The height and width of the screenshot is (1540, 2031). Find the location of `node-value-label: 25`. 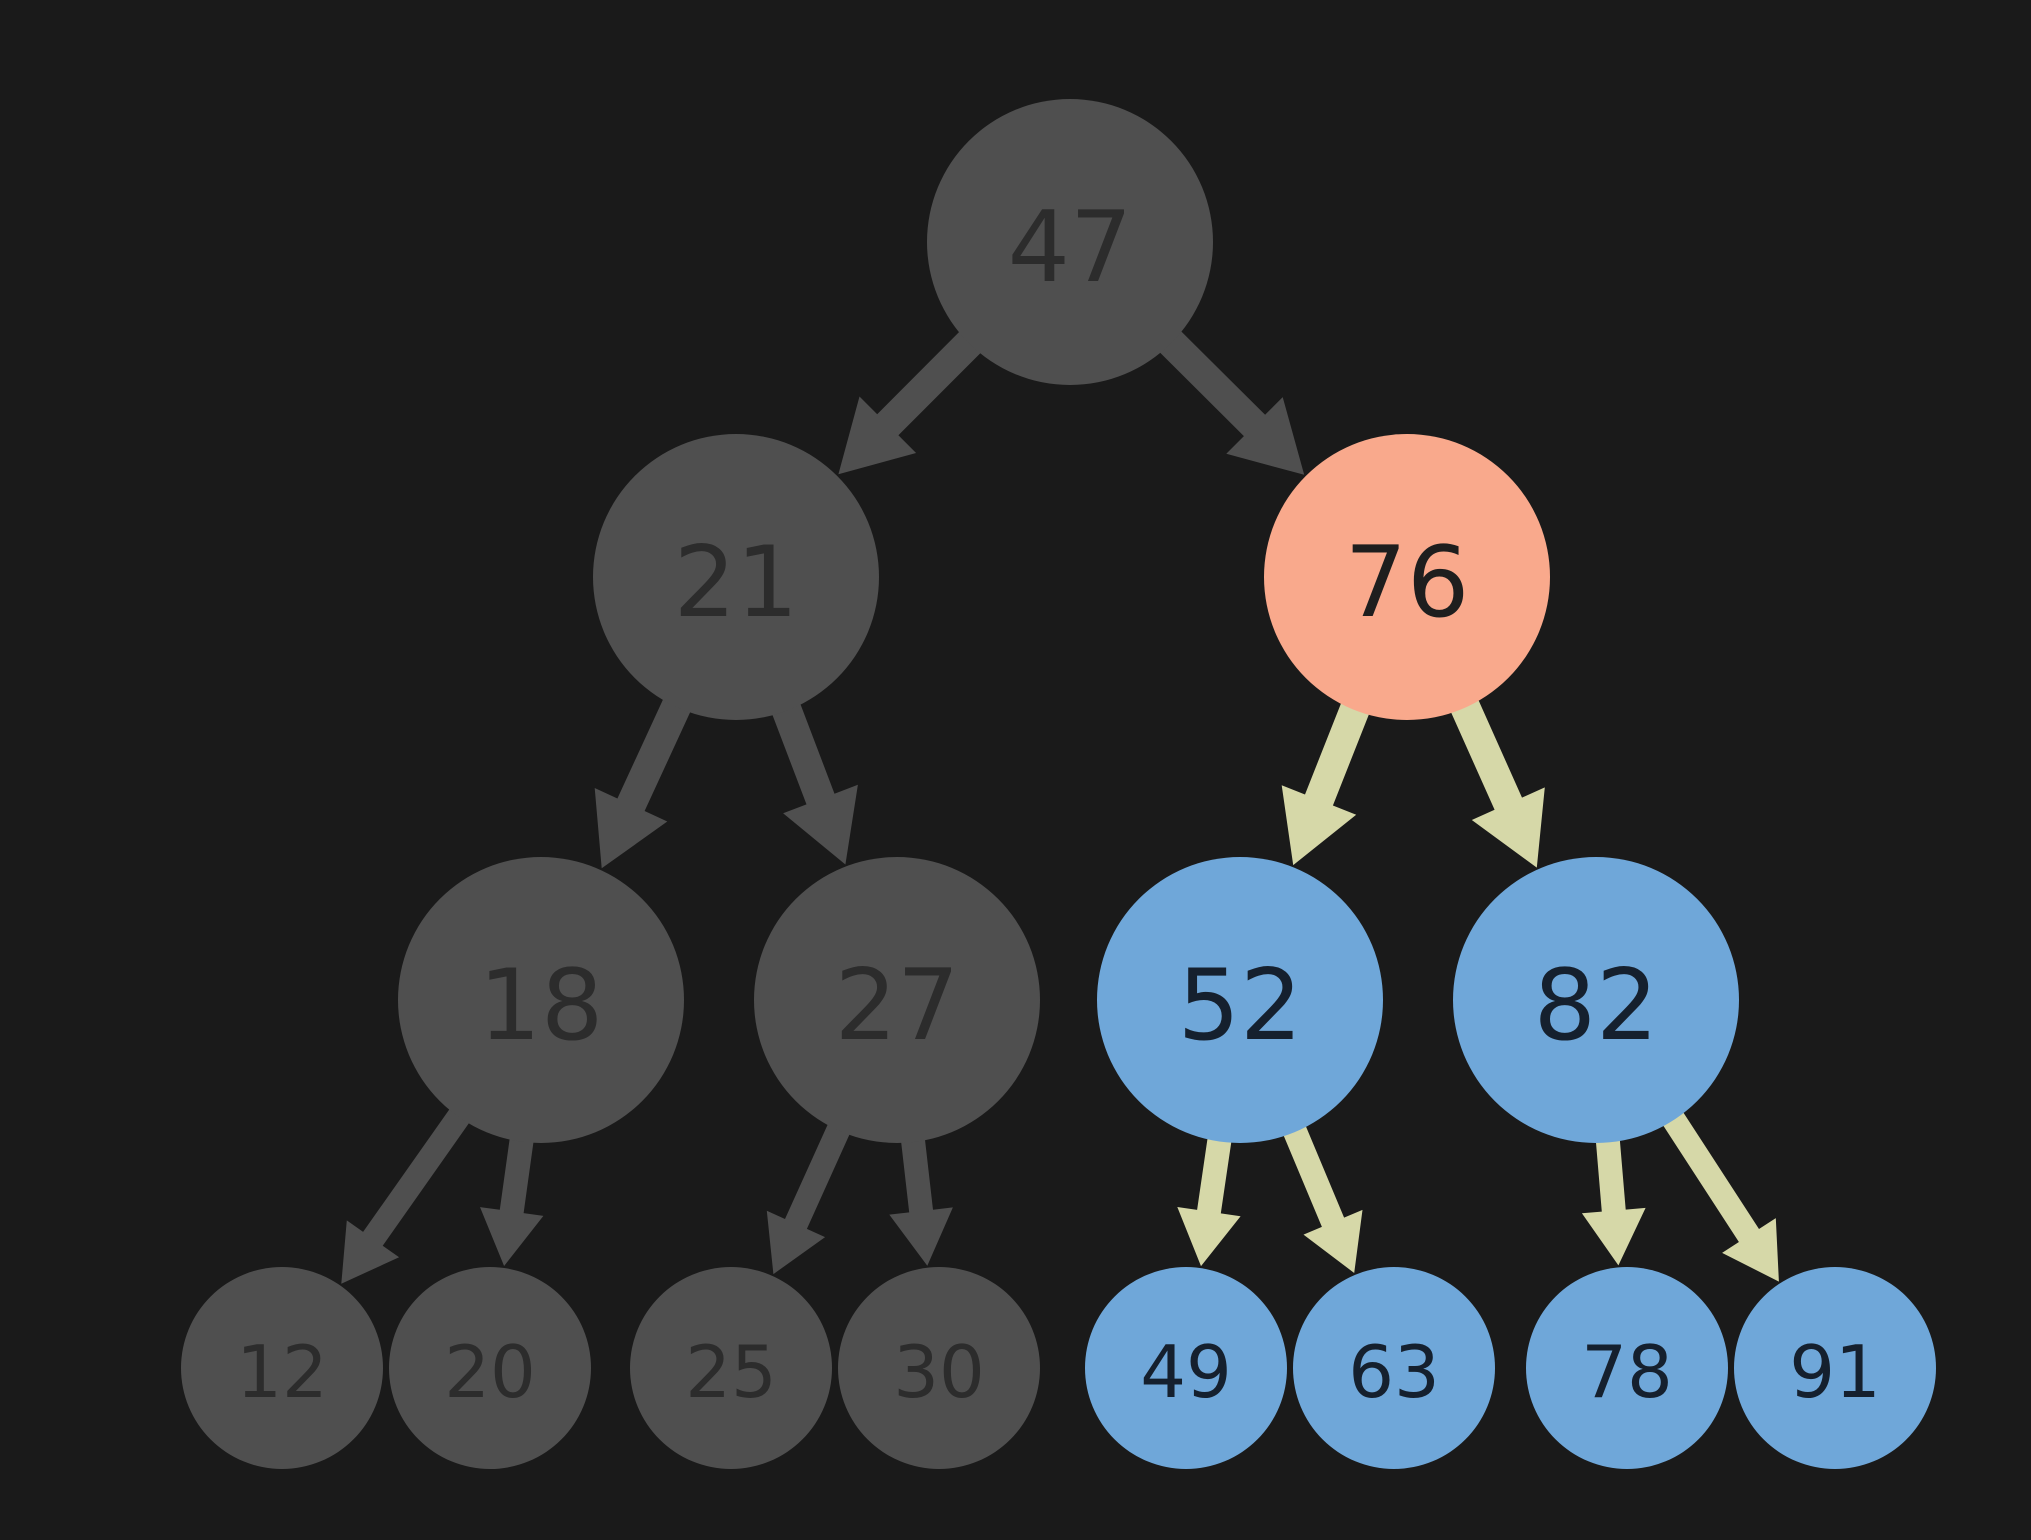

node-value-label: 25 is located at coordinates (731, 1372).